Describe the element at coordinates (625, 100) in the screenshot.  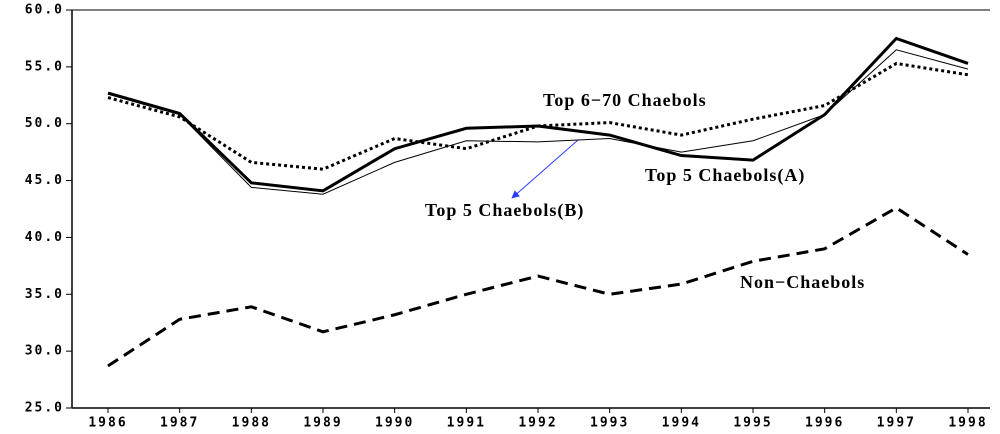
I see `series-label: Top 6−70 Chaebols` at that location.